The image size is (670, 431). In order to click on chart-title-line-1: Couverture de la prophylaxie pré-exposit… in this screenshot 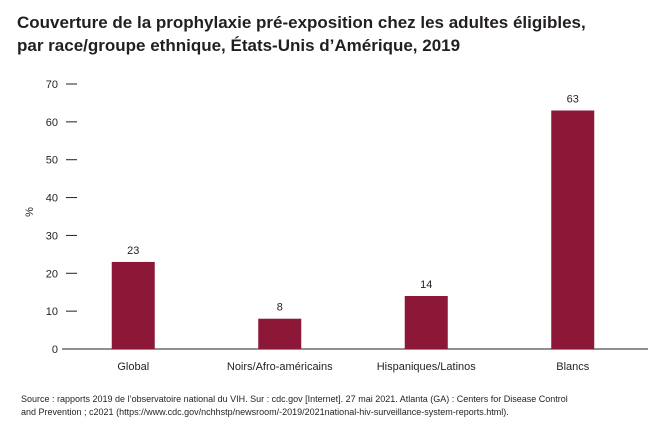, I will do `click(301, 22)`.